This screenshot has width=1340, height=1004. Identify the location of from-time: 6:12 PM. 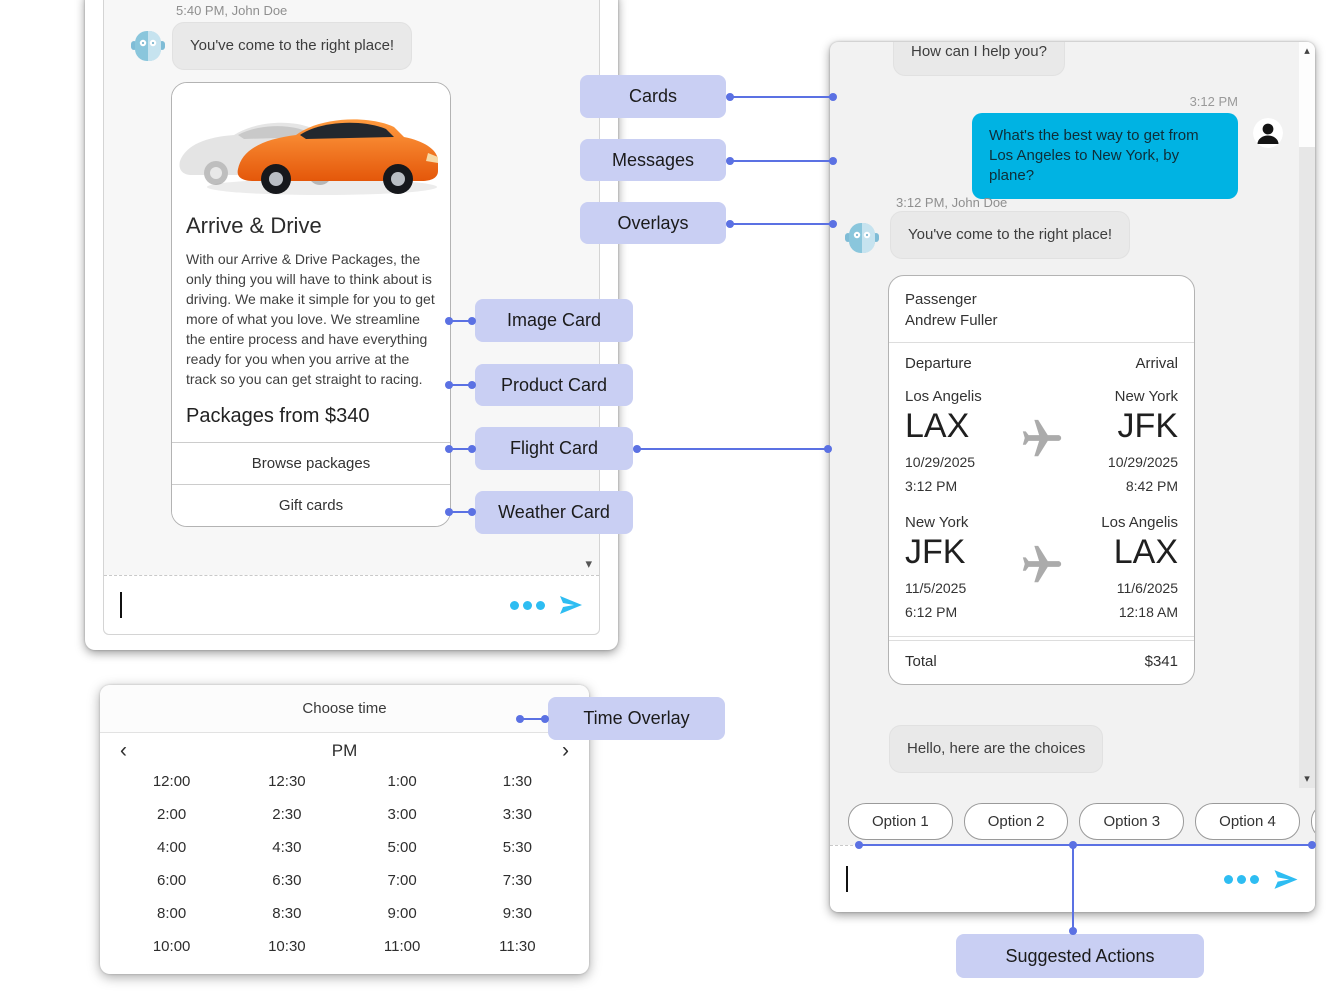
(931, 612).